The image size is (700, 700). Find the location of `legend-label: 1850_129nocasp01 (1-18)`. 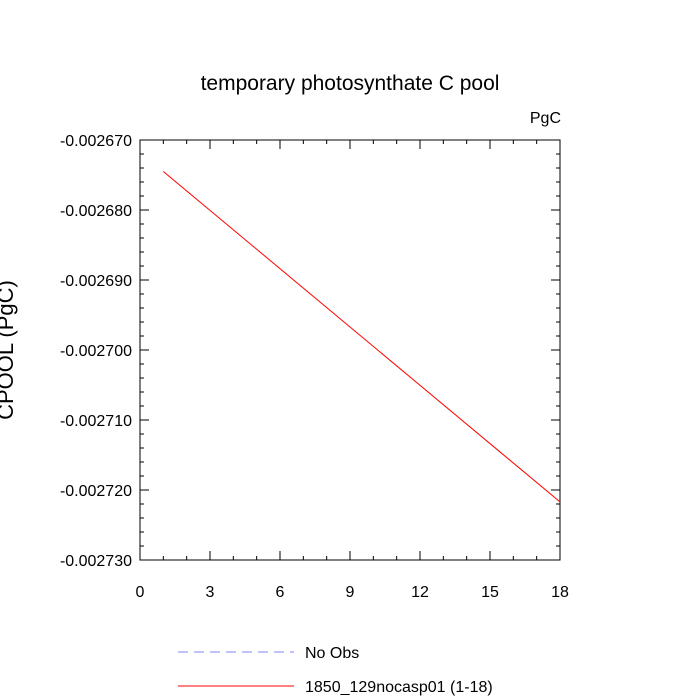

legend-label: 1850_129nocasp01 (1-18) is located at coordinates (399, 687).